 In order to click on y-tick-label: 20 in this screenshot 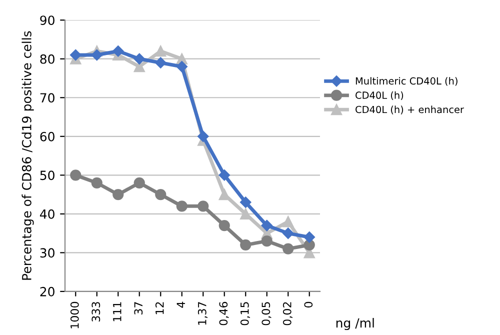, I will do `click(47, 291)`.